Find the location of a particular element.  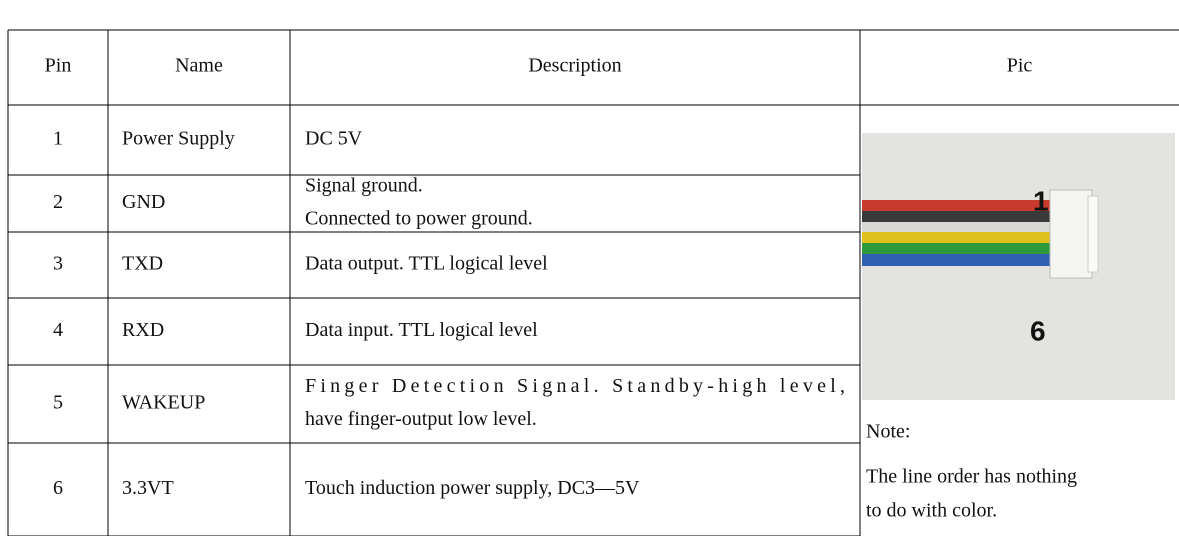

name-cell: Power Supply is located at coordinates (178, 139).